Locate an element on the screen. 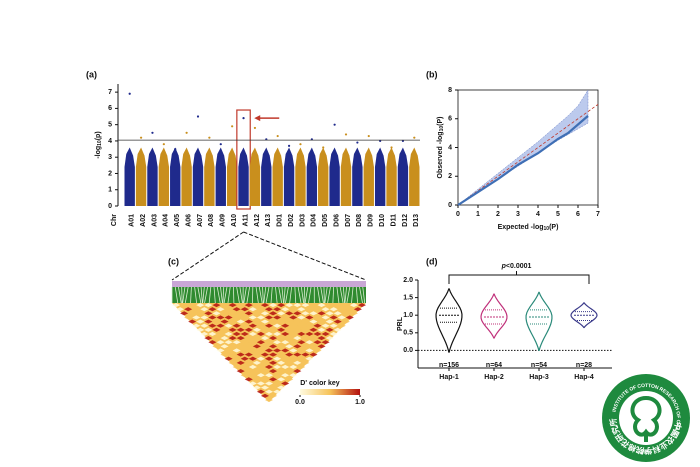 The height and width of the screenshot is (467, 700). y-tick-label: 7 is located at coordinates (110, 92).